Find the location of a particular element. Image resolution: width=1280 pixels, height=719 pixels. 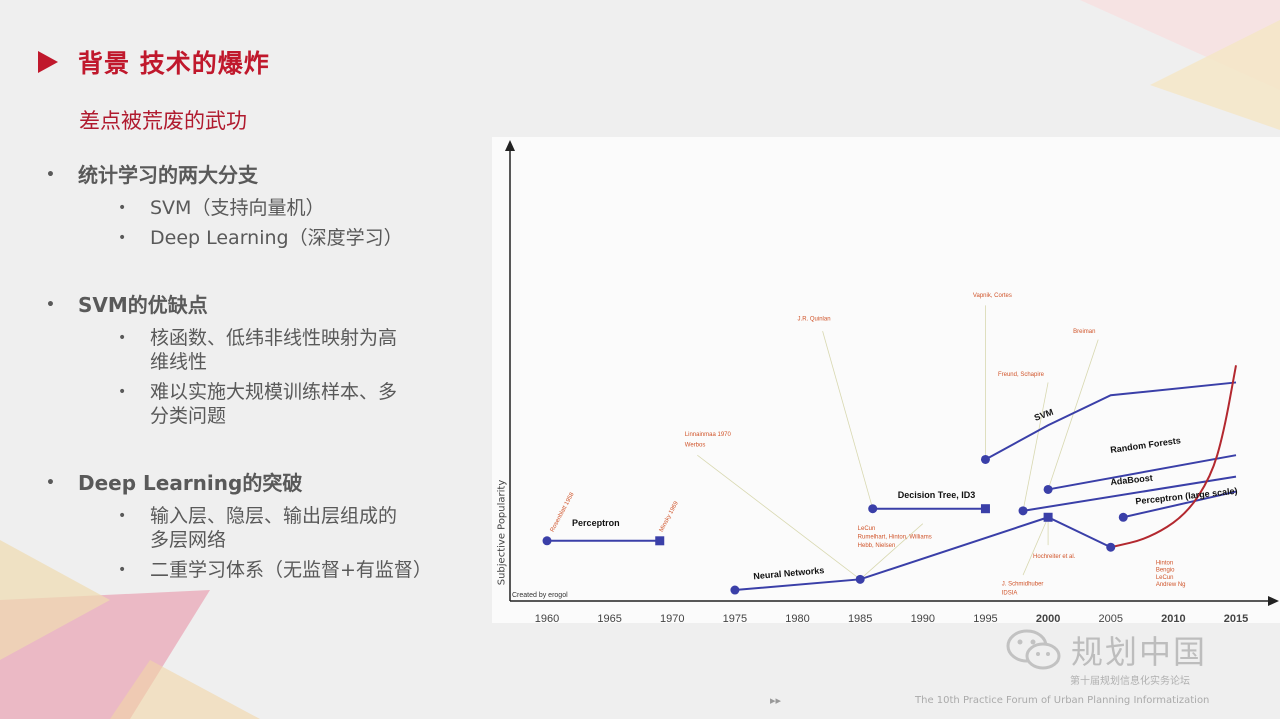

chart-annotation: Vapnik, Cortes is located at coordinates (992, 296).